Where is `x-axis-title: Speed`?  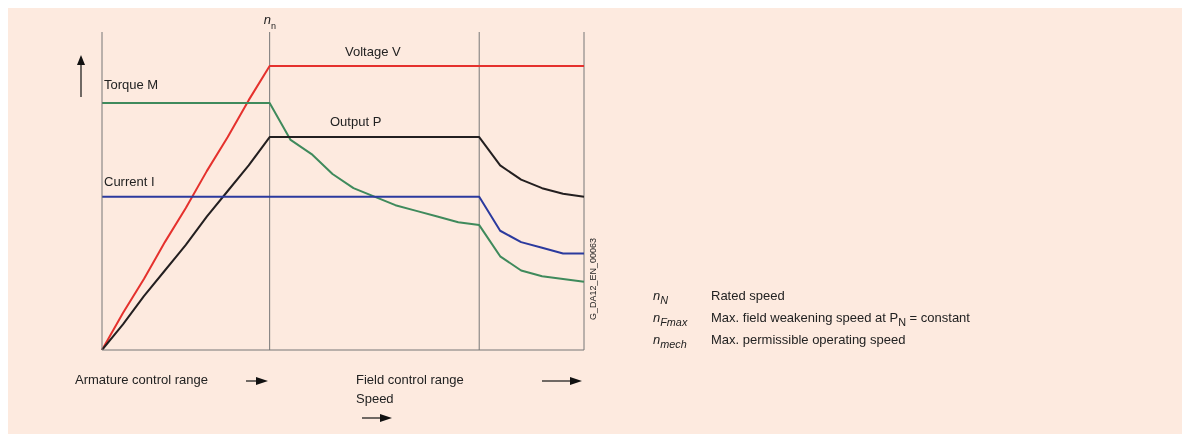 x-axis-title: Speed is located at coordinates (375, 398).